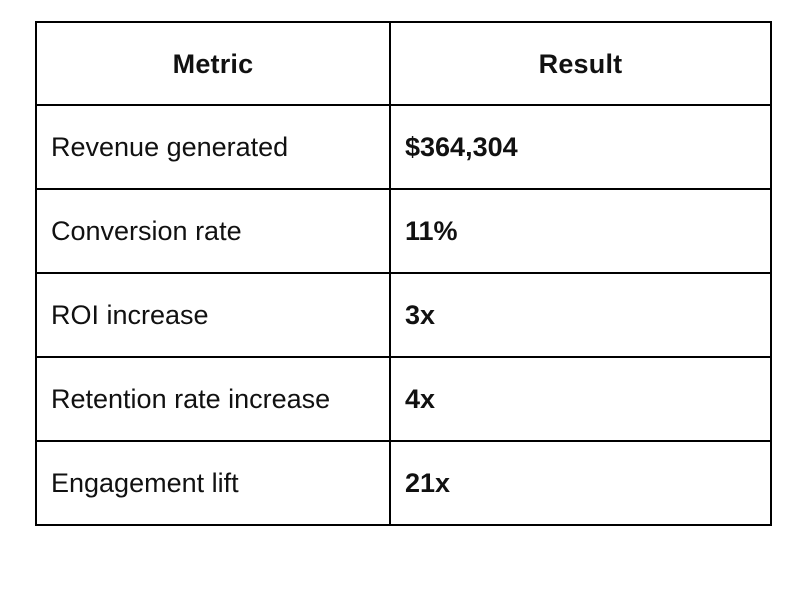 The width and height of the screenshot is (806, 602). What do you see at coordinates (580, 147) in the screenshot?
I see `result-cell: $364,304` at bounding box center [580, 147].